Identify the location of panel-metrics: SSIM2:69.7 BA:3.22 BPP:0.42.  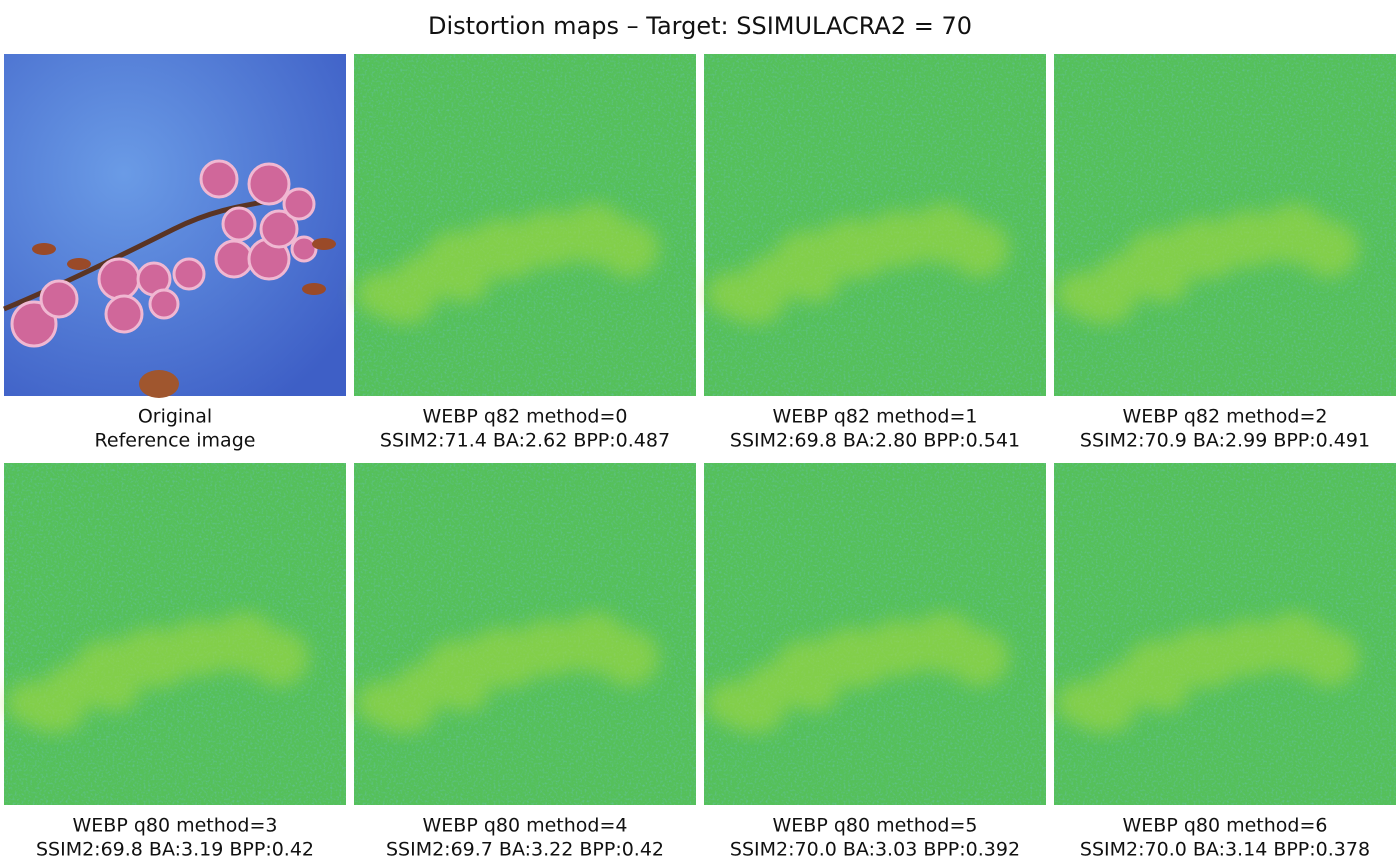
(525, 850).